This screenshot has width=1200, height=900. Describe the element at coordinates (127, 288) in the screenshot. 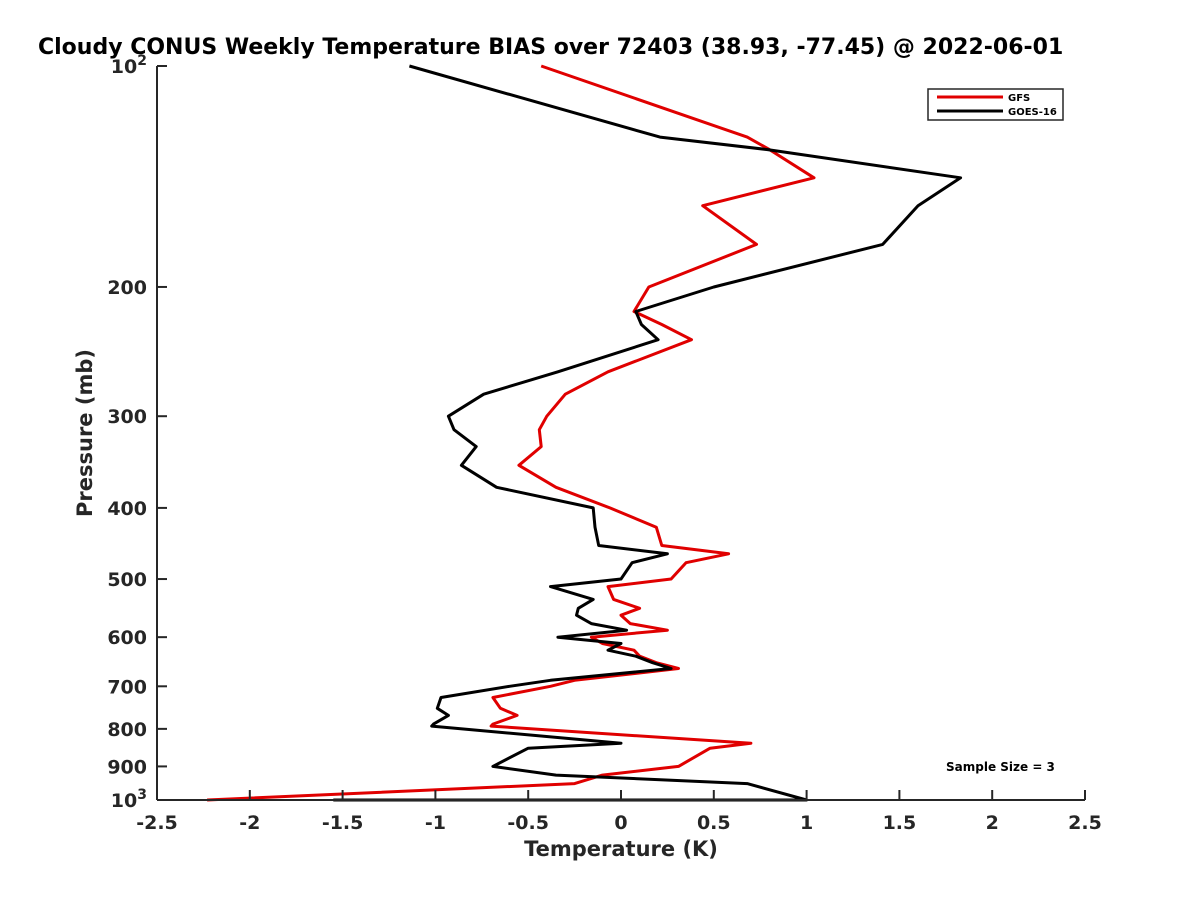

I see `y-tick-label: 200` at that location.